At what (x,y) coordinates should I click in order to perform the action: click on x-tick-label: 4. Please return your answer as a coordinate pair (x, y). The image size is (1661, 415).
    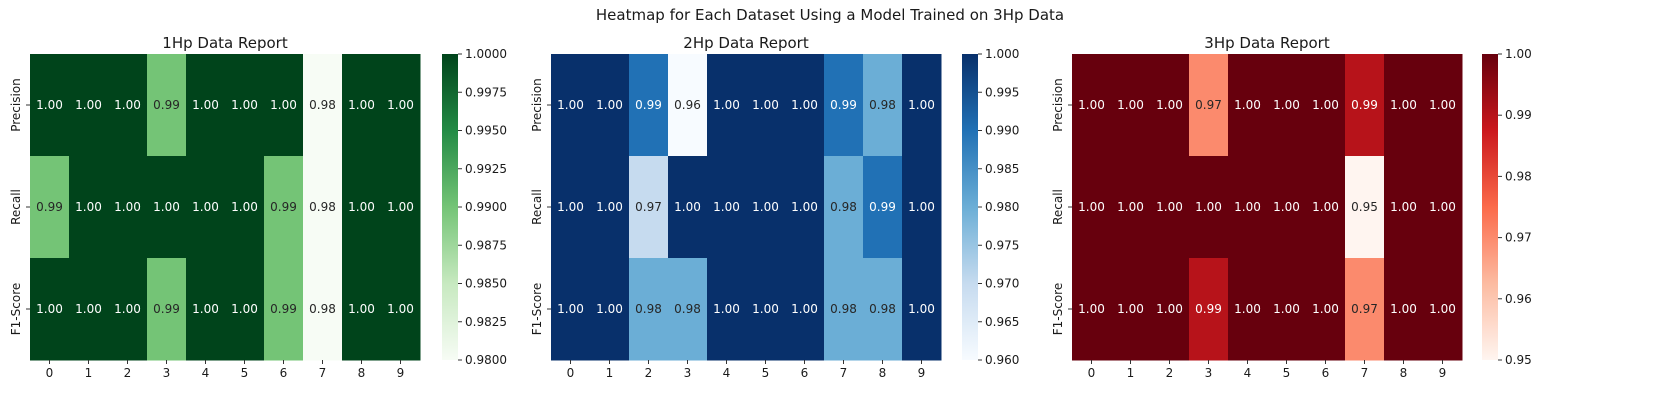
    Looking at the image, I should click on (206, 373).